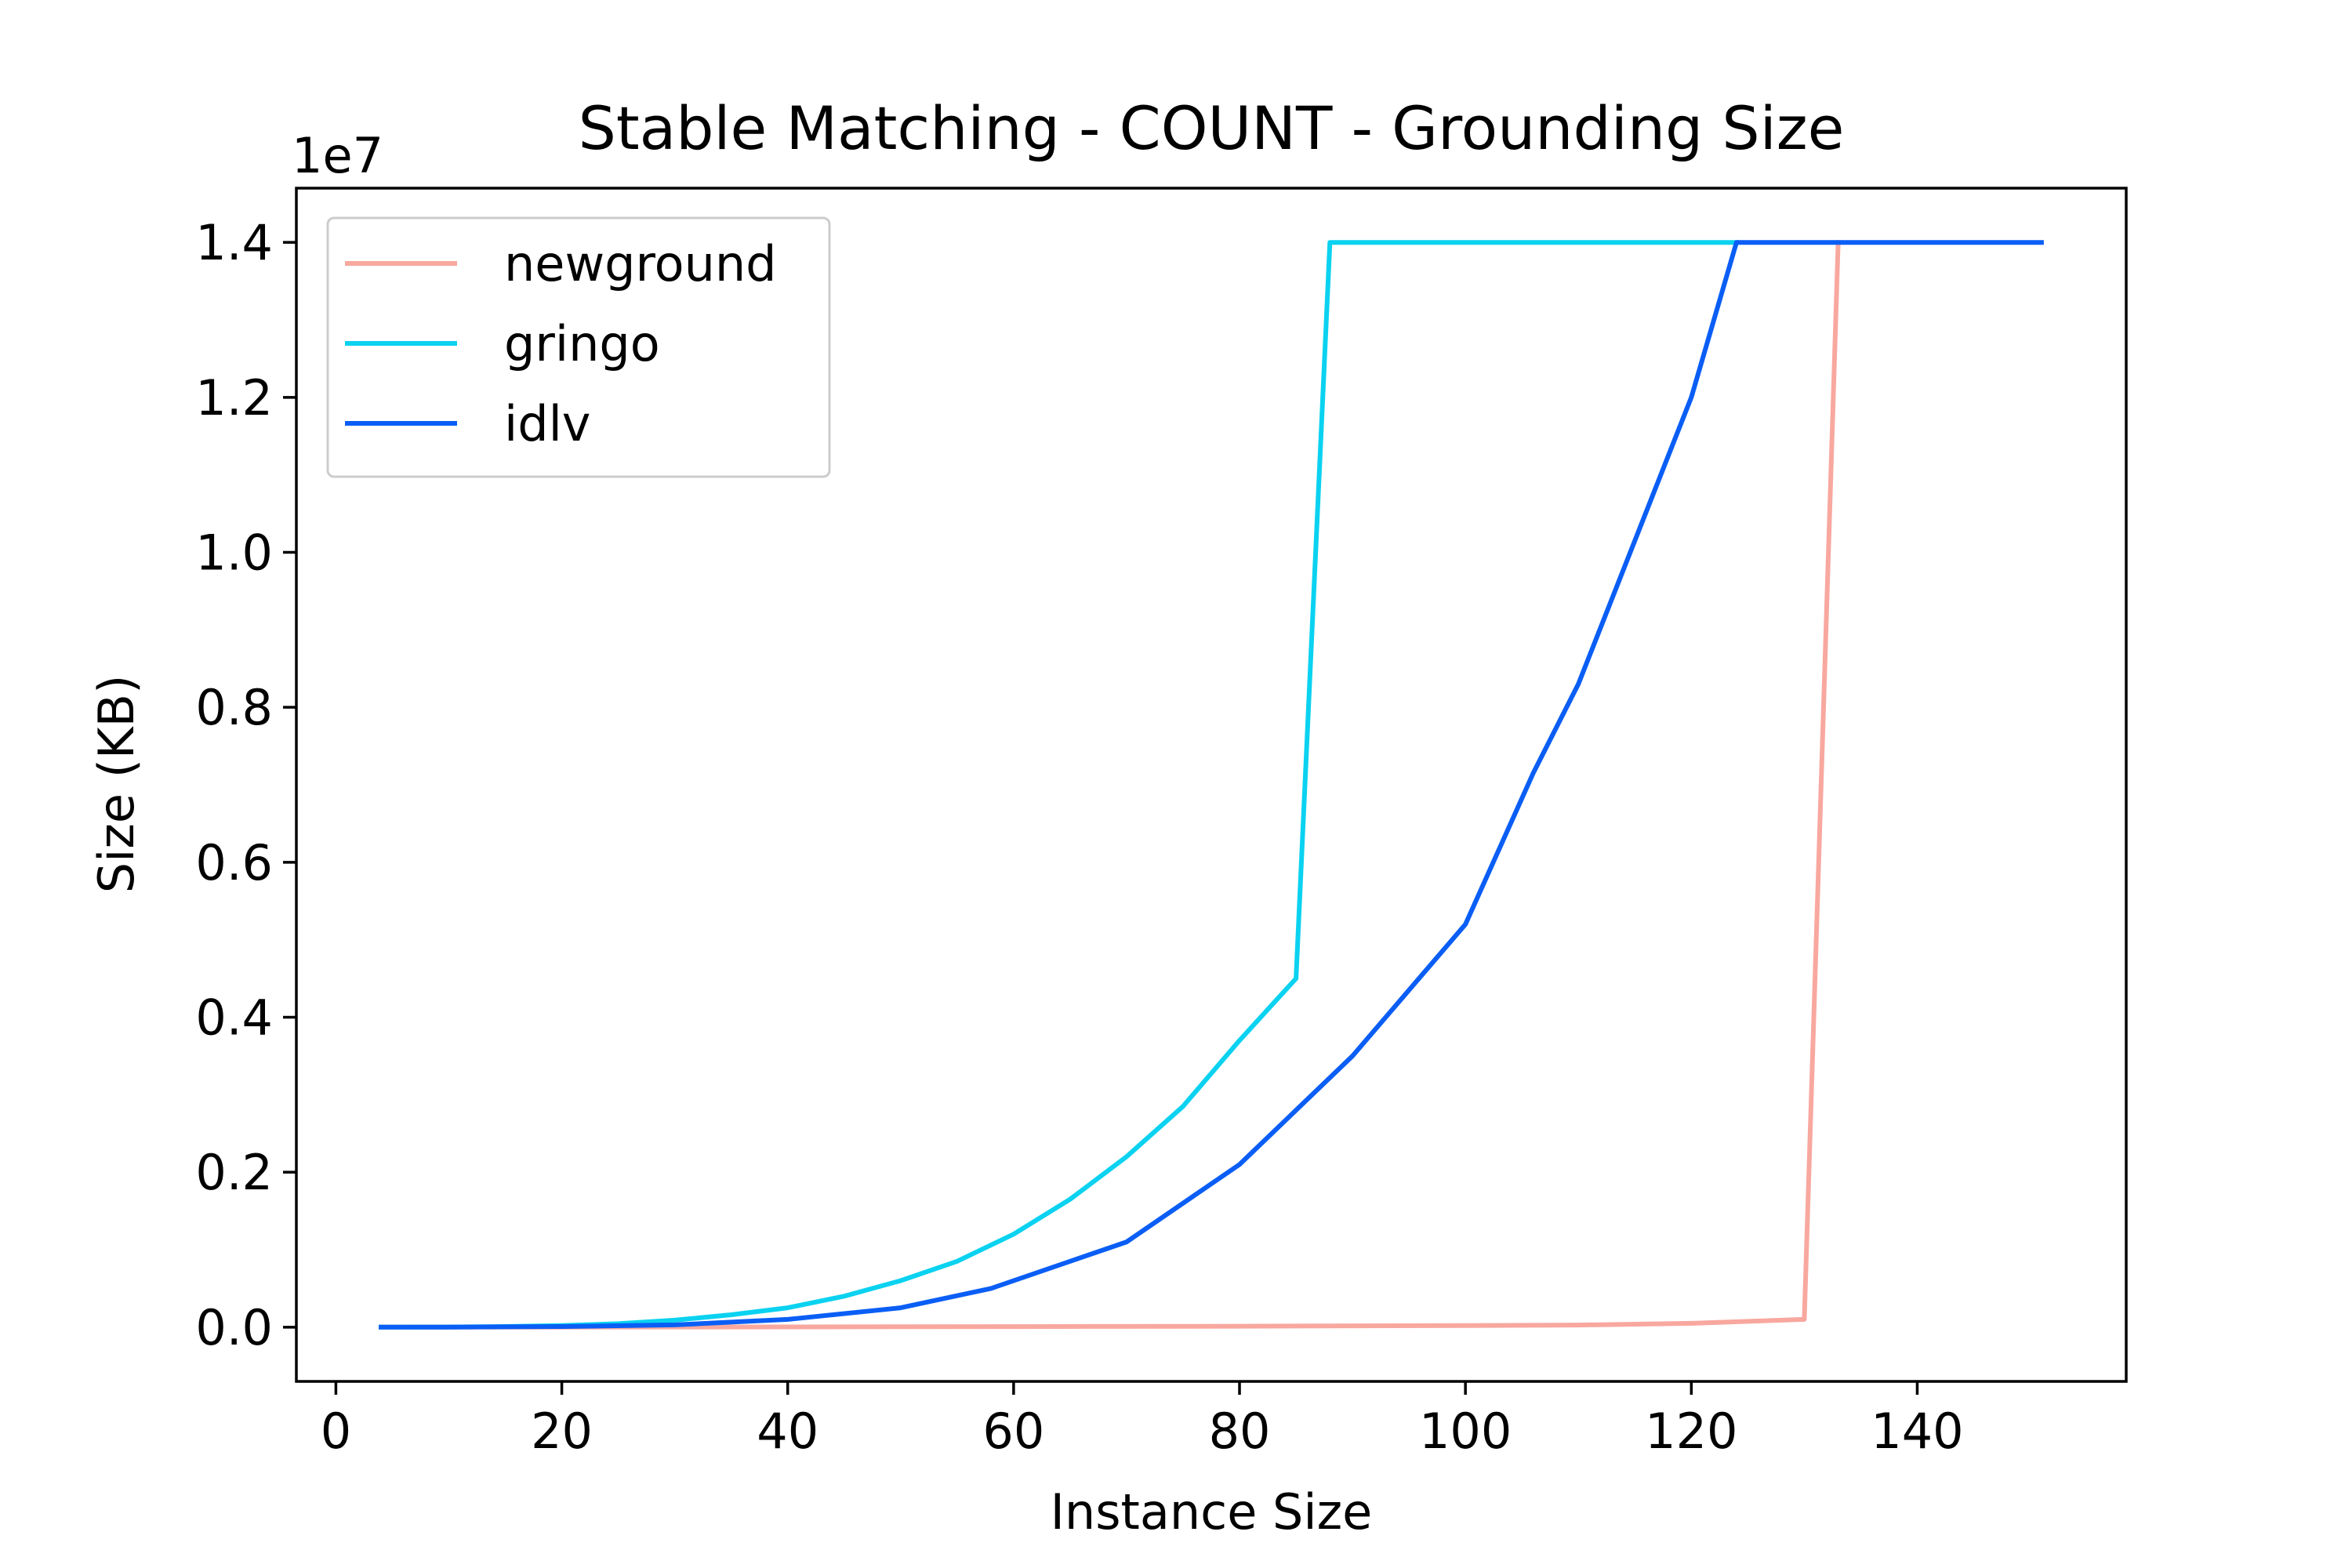 The height and width of the screenshot is (1568, 2352). What do you see at coordinates (582, 343) in the screenshot?
I see `legend-label-gringo: gringo` at bounding box center [582, 343].